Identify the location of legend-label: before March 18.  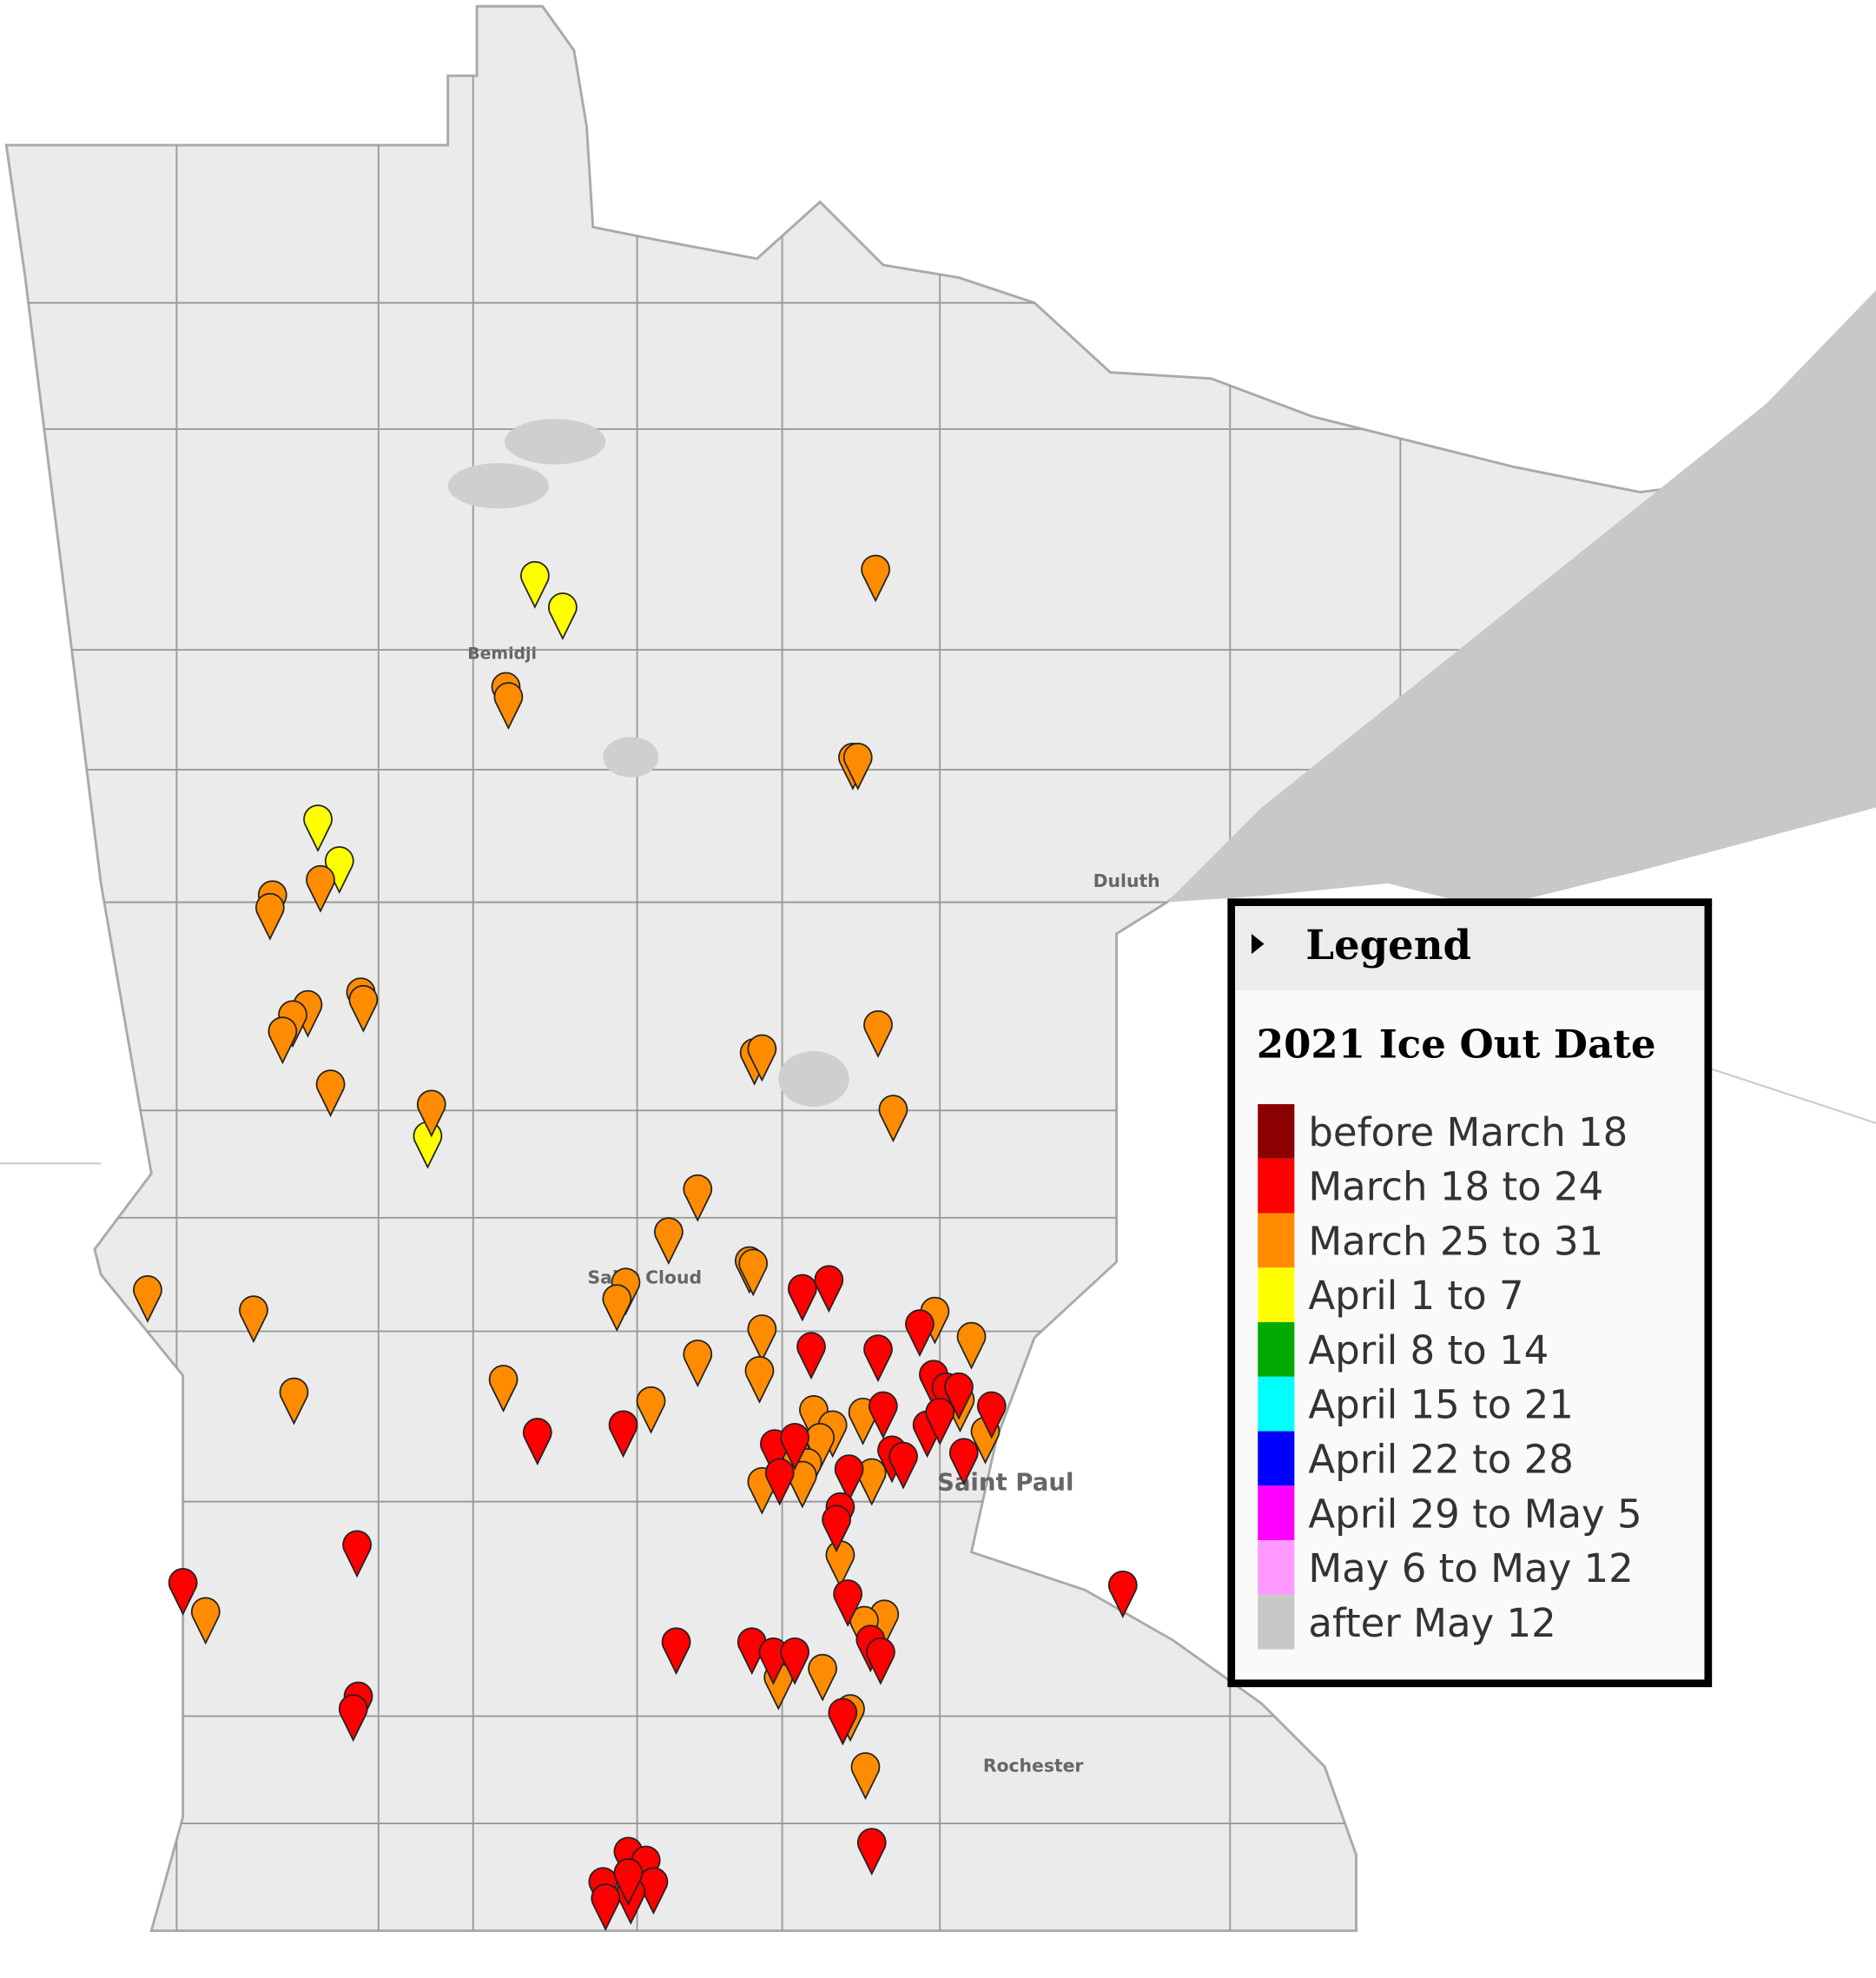
(1468, 1132).